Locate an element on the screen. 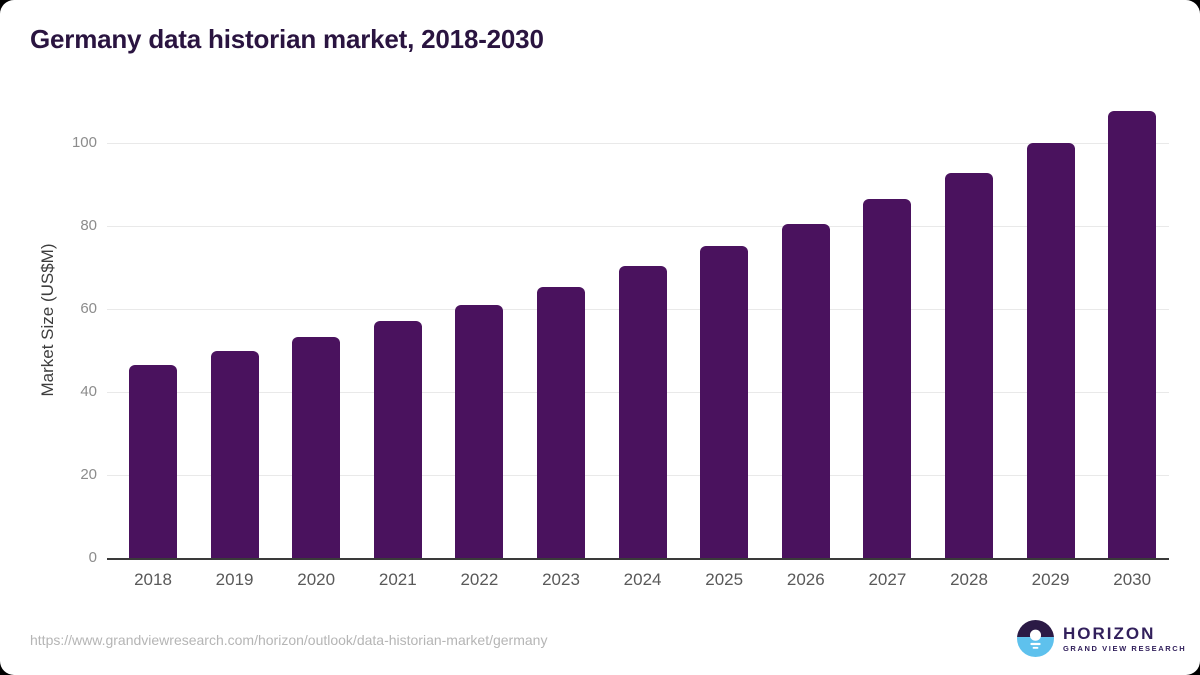 Image resolution: width=1200 pixels, height=675 pixels. x-tick-label-2025: 2025 is located at coordinates (724, 579).